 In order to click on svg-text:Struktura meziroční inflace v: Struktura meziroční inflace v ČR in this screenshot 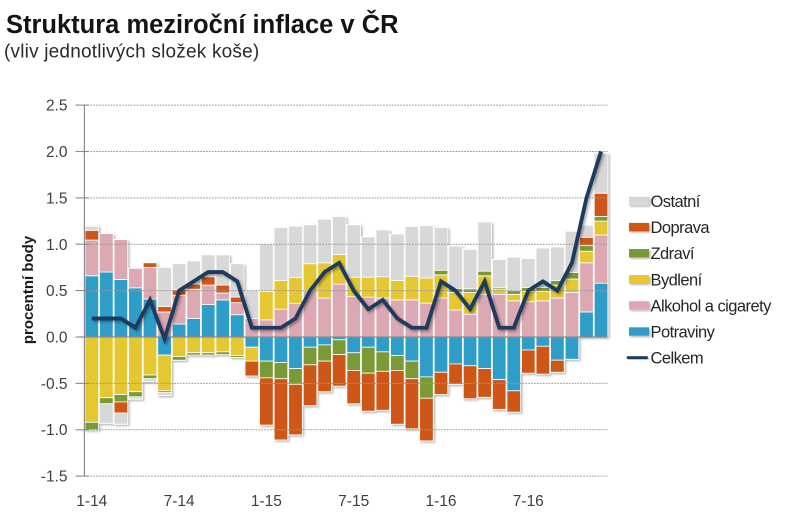, I will do `click(202, 24)`.